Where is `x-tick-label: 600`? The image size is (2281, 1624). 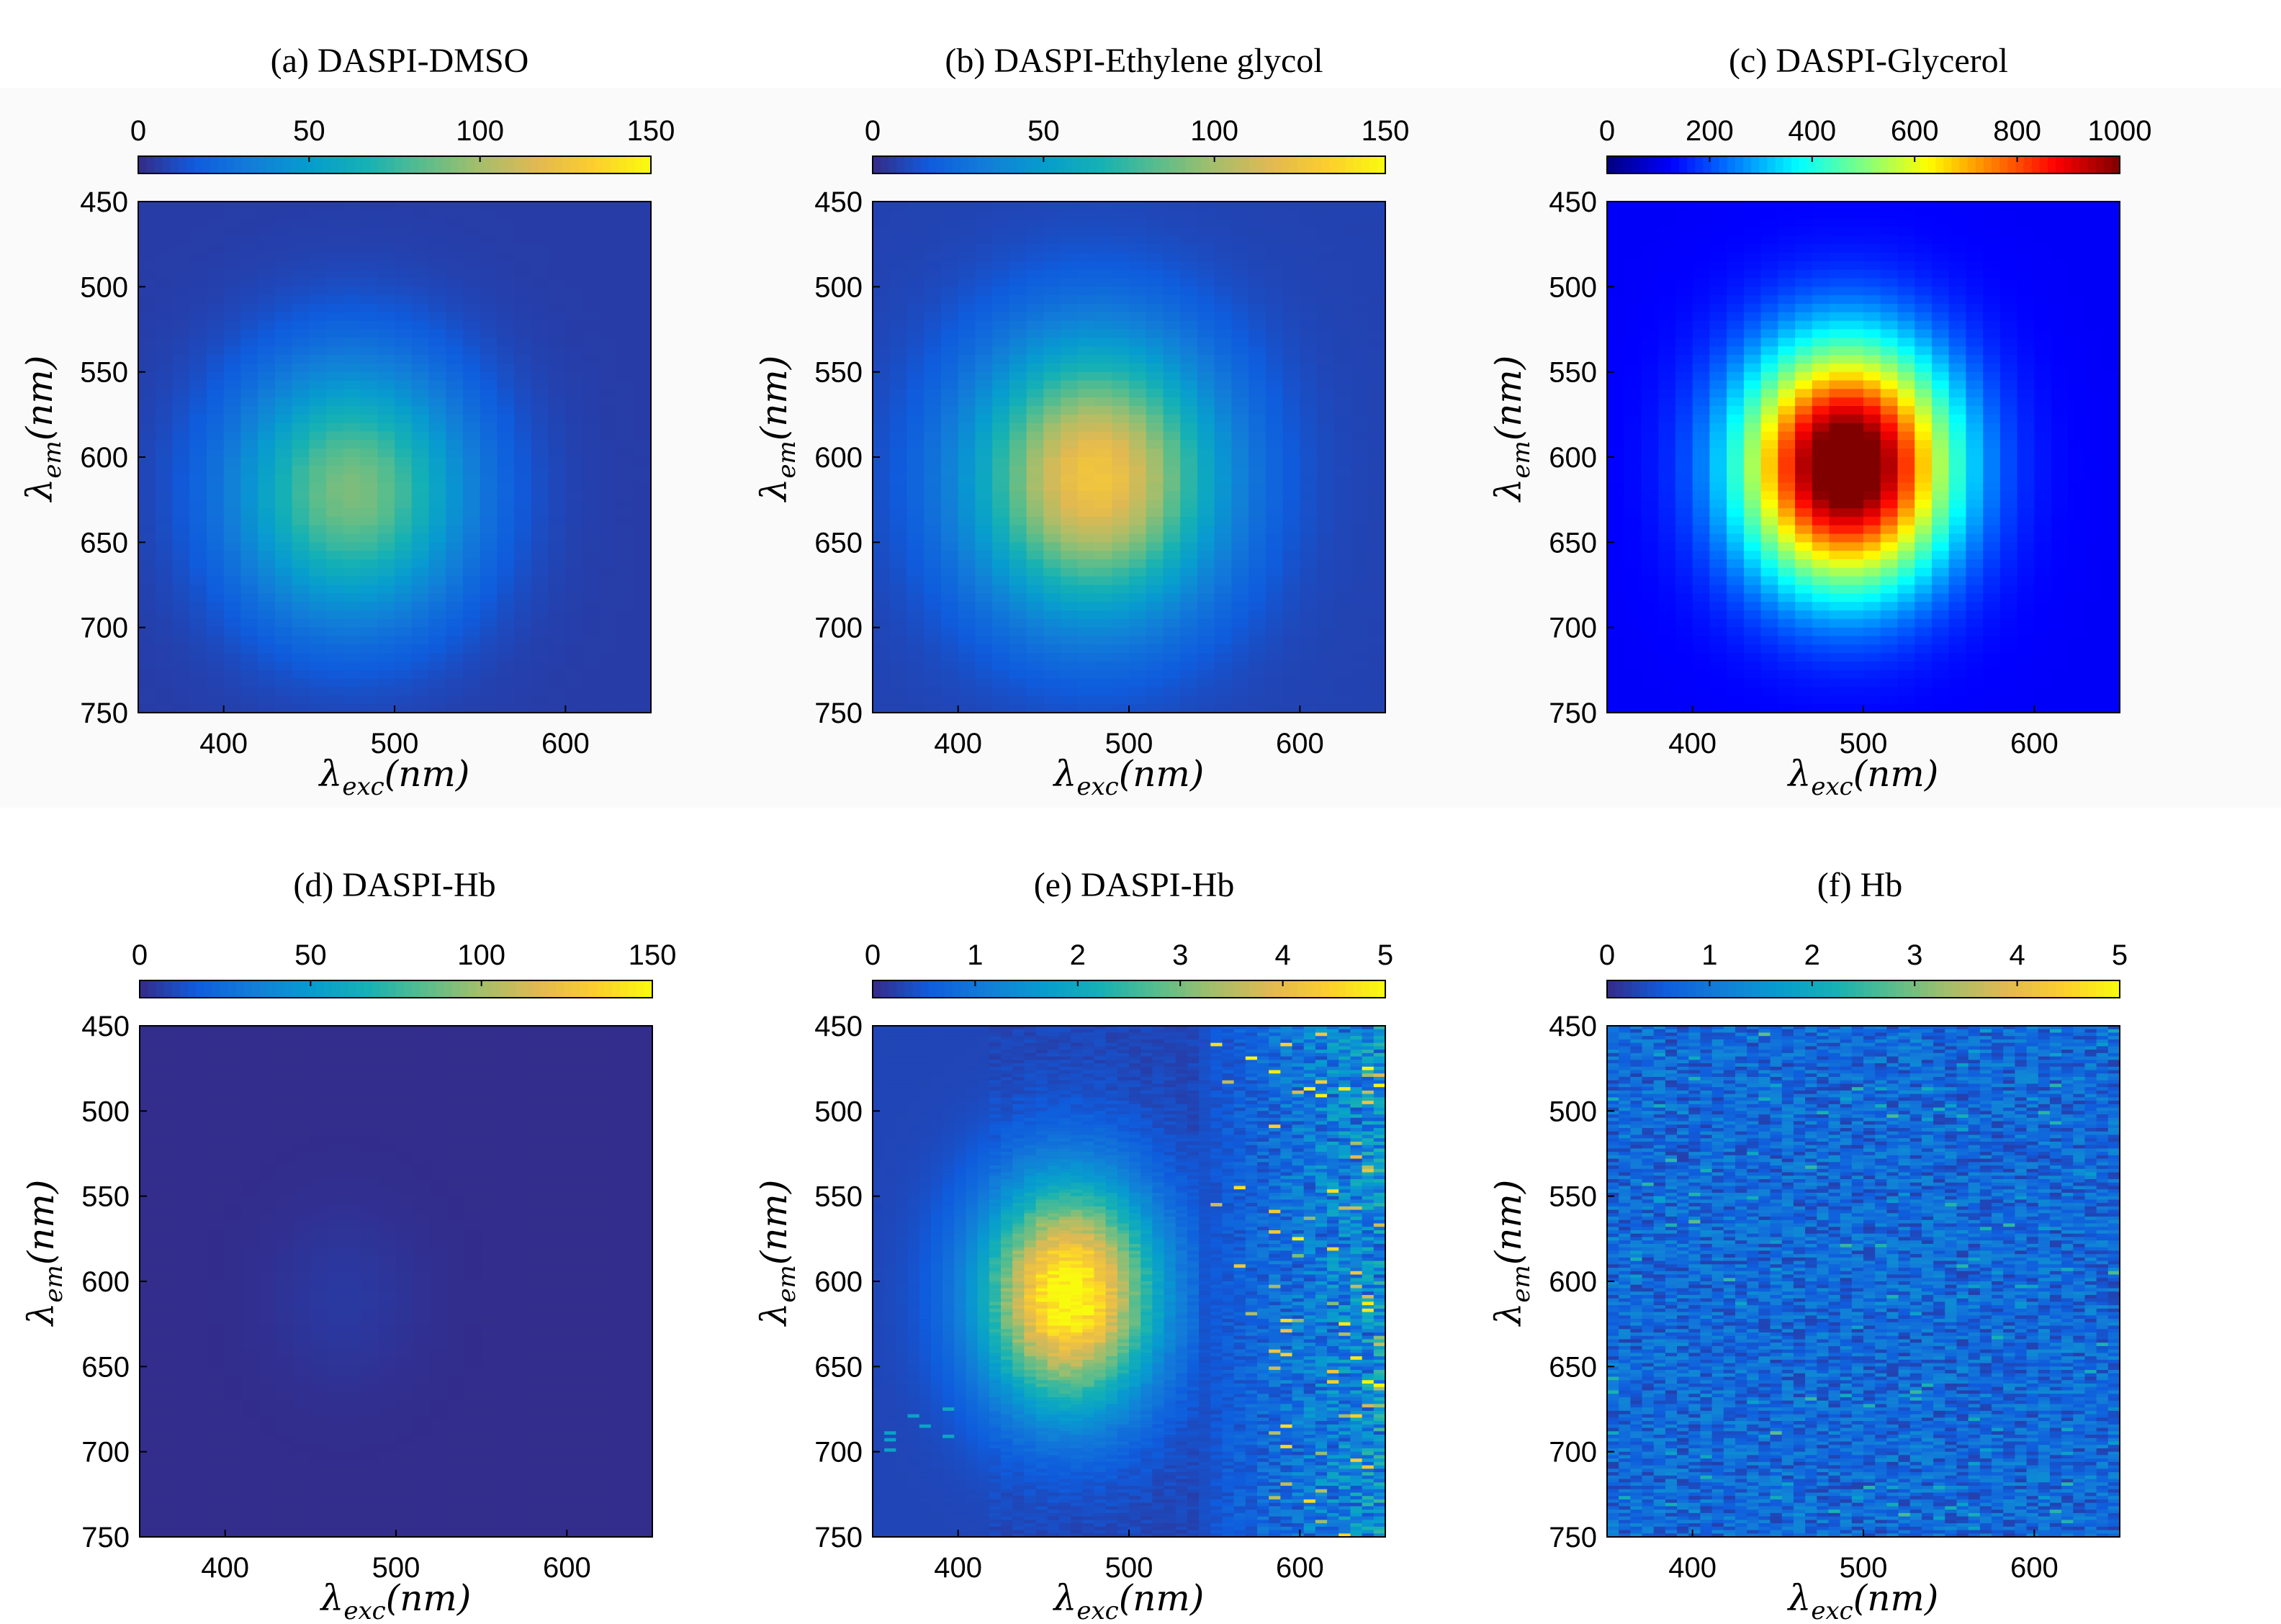 x-tick-label: 600 is located at coordinates (1300, 743).